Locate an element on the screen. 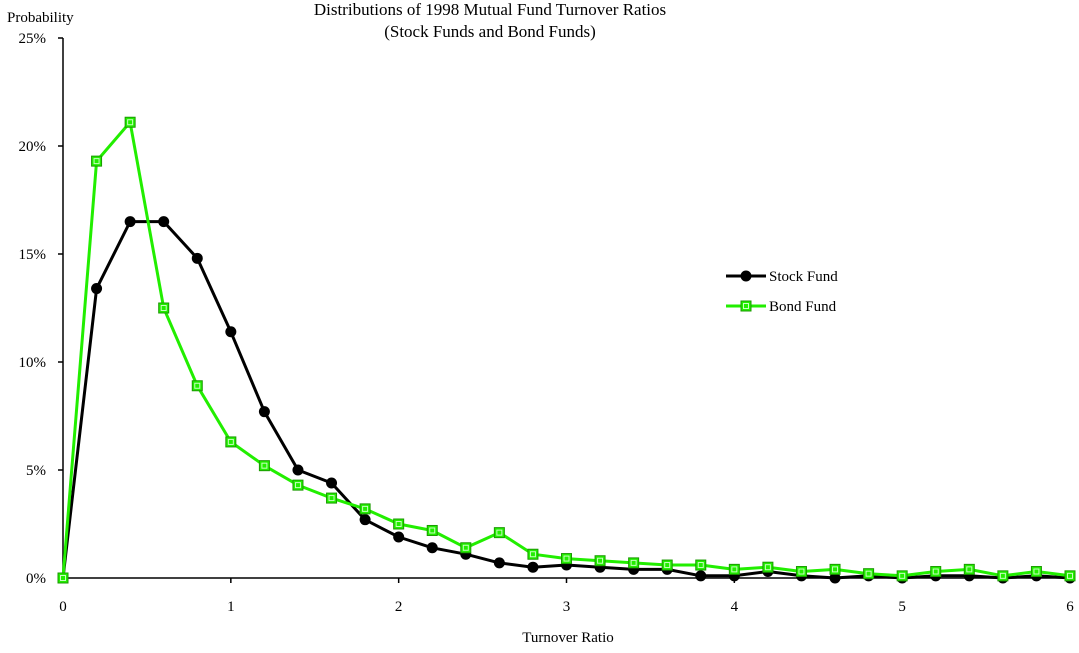 This screenshot has height=653, width=1079. y-tick-label: 0% is located at coordinates (36, 579).